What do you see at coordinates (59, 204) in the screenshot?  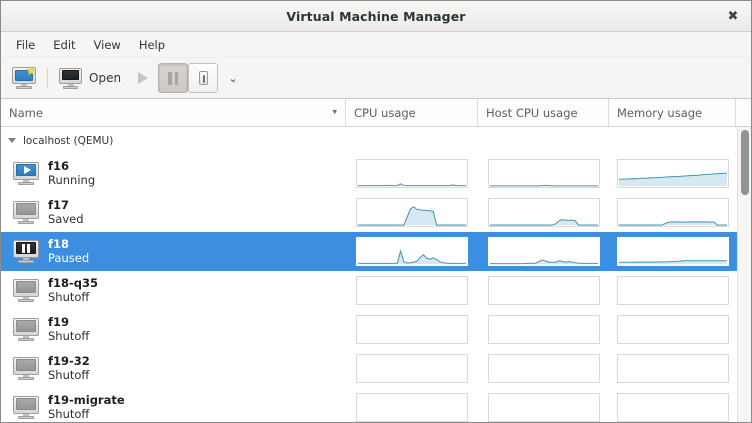 I see `vm-name-label: f17` at bounding box center [59, 204].